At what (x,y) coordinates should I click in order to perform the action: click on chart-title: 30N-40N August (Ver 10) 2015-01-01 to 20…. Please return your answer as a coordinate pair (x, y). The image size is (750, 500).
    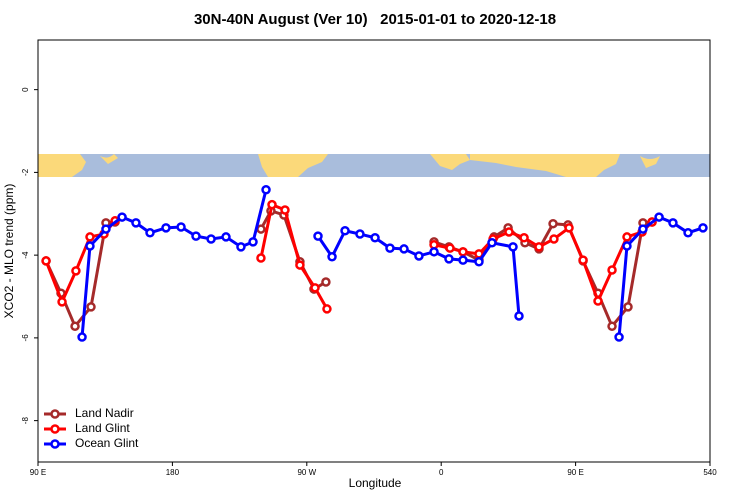
    Looking at the image, I should click on (375, 19).